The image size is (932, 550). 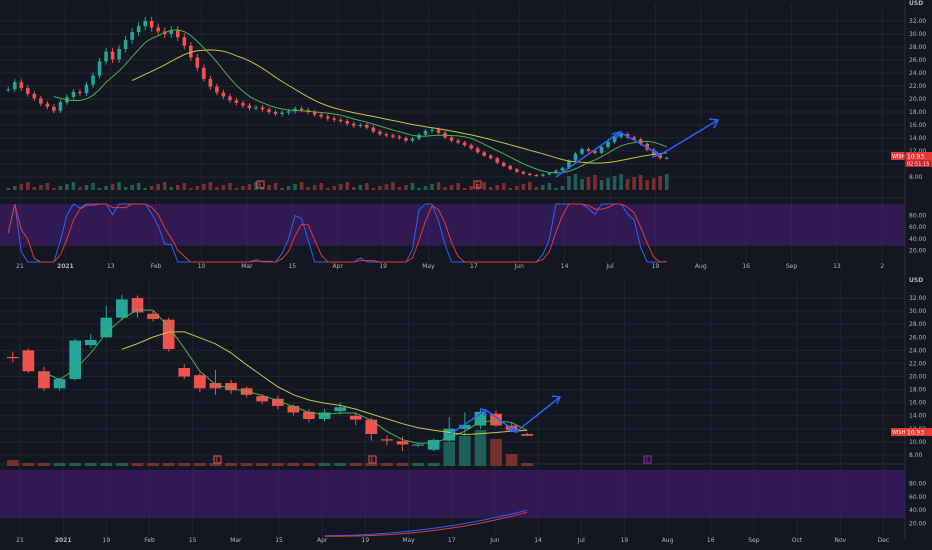 I want to click on x-tick-label: Nov, so click(x=840, y=540).